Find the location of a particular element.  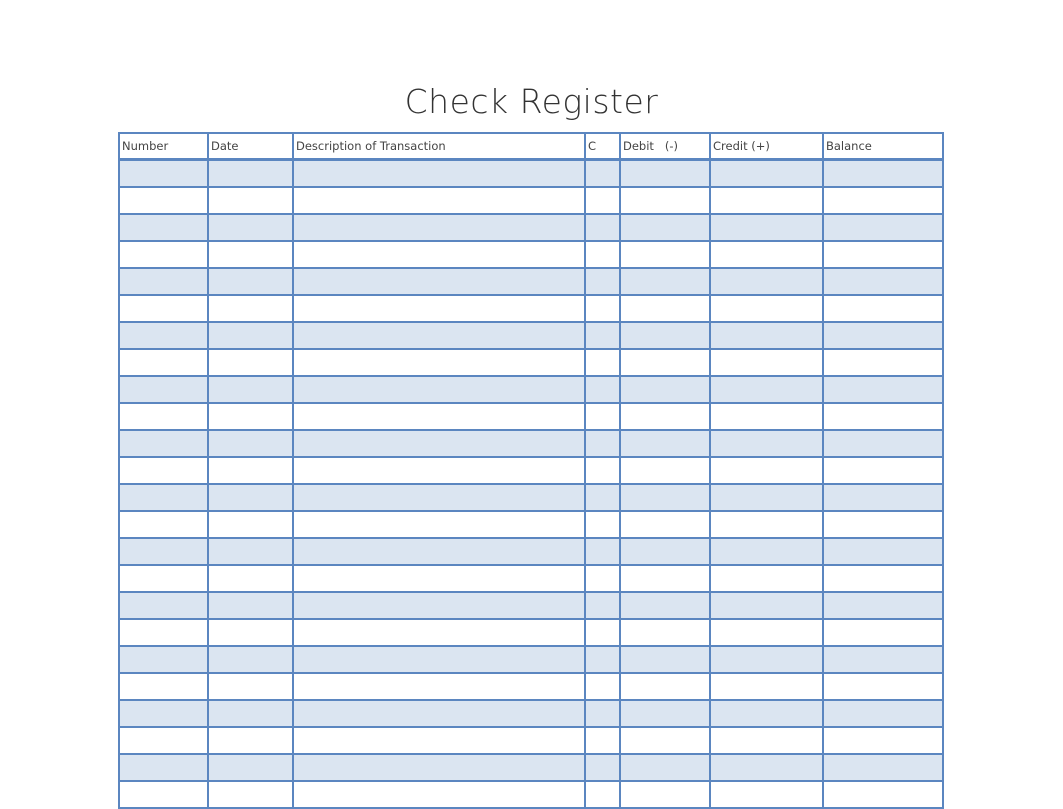

column-header-number: Number is located at coordinates (163, 146).